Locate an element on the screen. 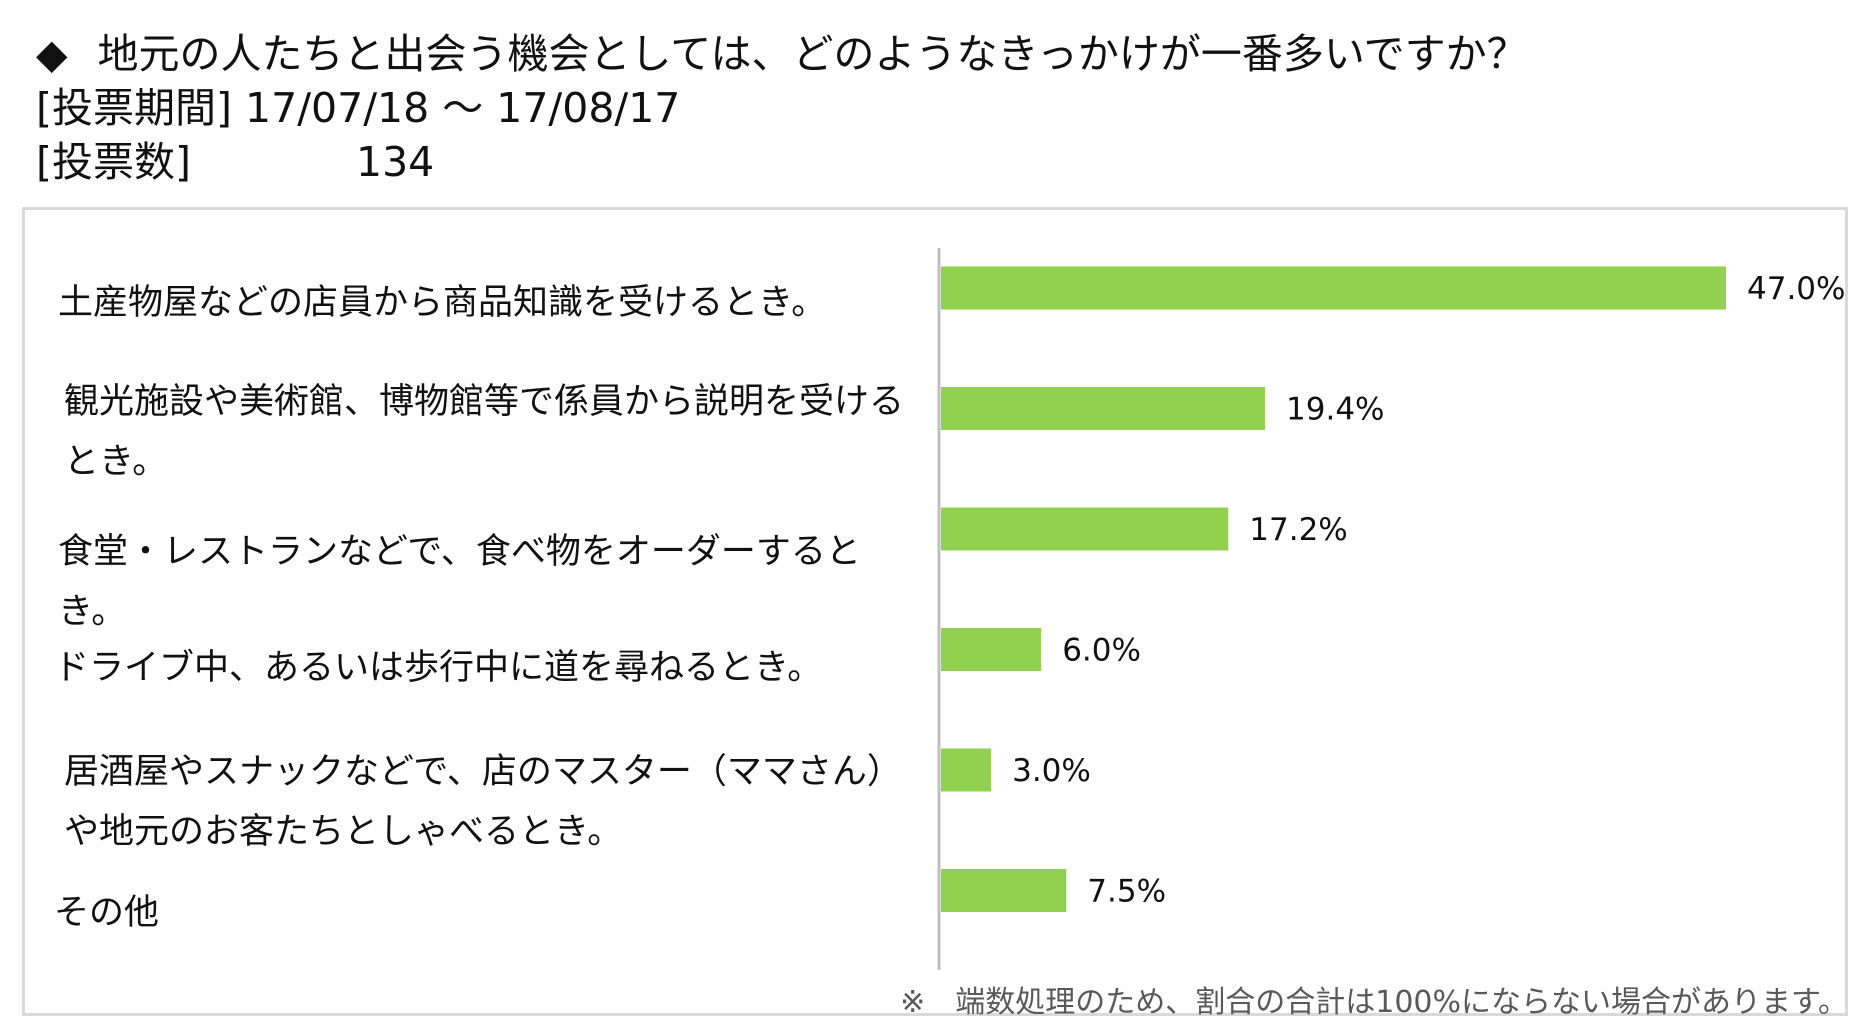 This screenshot has height=1027, width=1866. data-label: 47.0% is located at coordinates (1796, 289).